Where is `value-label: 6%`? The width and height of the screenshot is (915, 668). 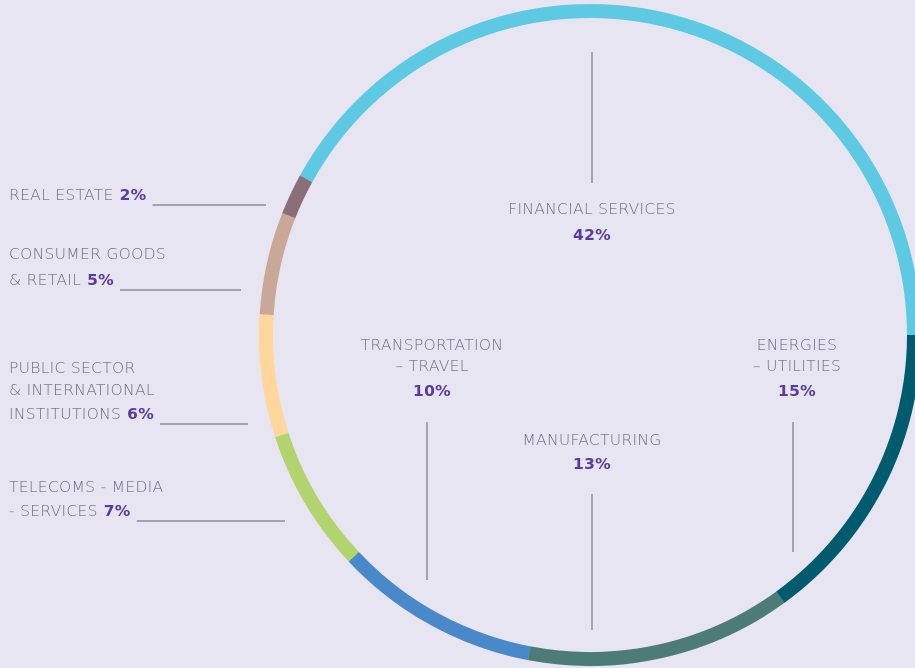 value-label: 6% is located at coordinates (140, 414).